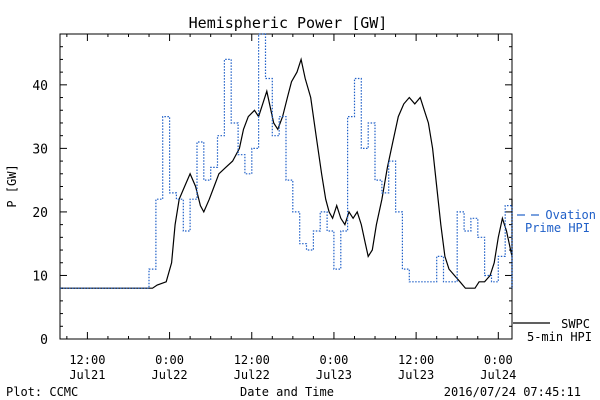  I want to click on y-tick-label: 10, so click(40, 276).